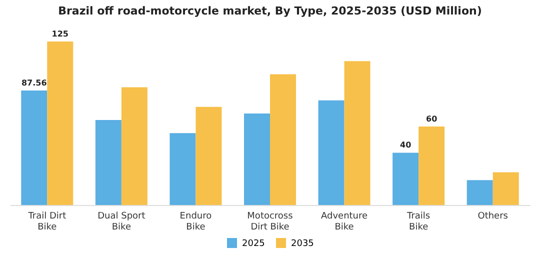 Image resolution: width=560 pixels, height=280 pixels. I want to click on x-tick-label: Dual Sport Bike, so click(122, 222).